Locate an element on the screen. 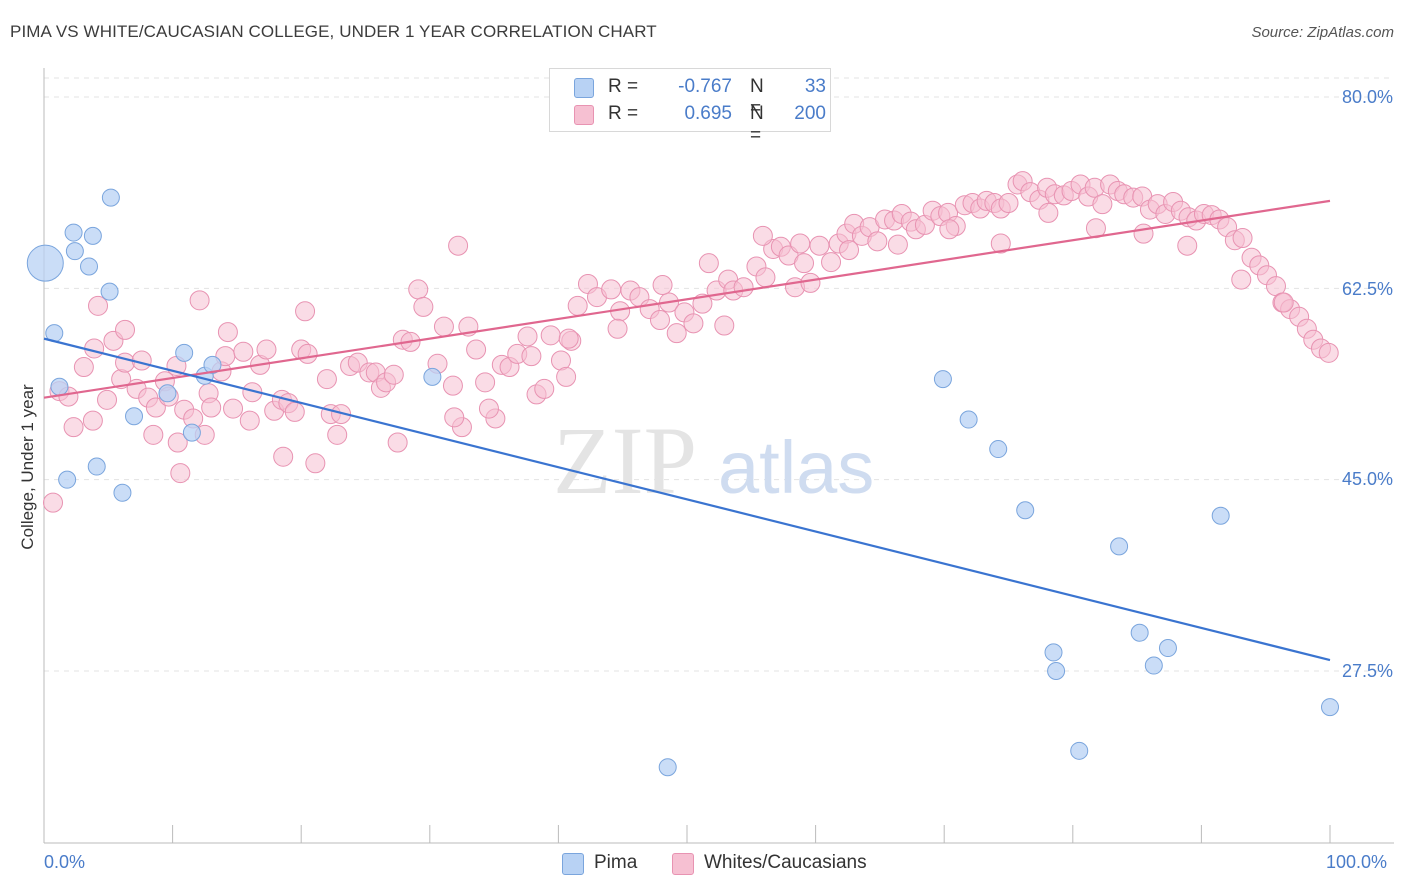 The image size is (1406, 892). bottom-legend-white-label: Whites/Caucasians is located at coordinates (785, 862).